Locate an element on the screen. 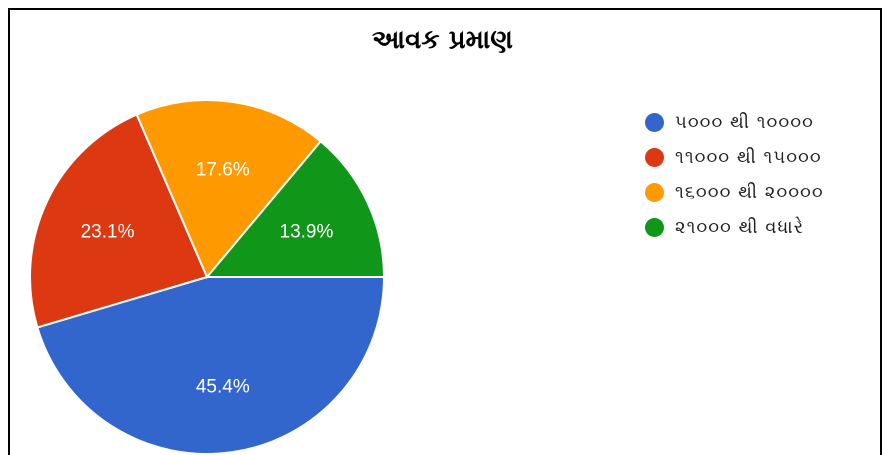  legend-label: ૧૧૦૦૦ થી ૧૫૦૦૦ is located at coordinates (748, 157).